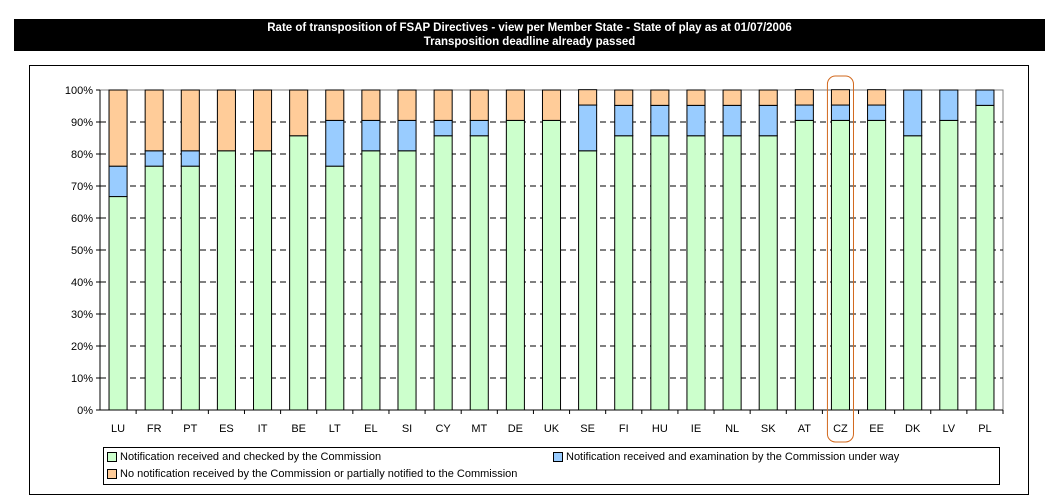 The height and width of the screenshot is (499, 1045). Describe the element at coordinates (558, 457) in the screenshot. I see `legend-swatch-blue` at that location.